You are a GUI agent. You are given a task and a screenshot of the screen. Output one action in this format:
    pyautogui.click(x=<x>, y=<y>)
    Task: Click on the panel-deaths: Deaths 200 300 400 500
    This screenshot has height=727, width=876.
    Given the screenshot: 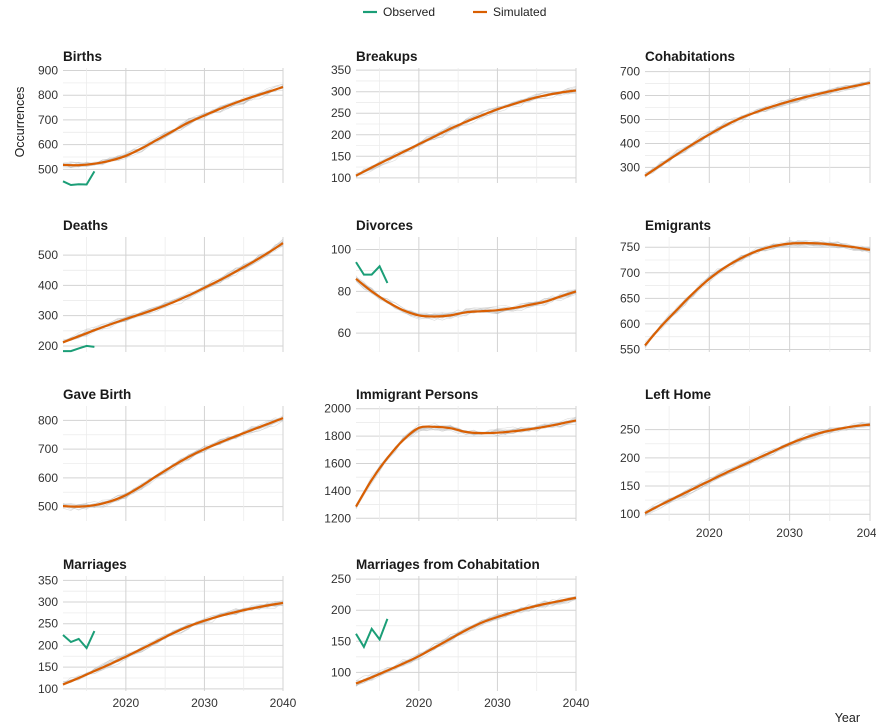 What is the action you would take?
    pyautogui.click(x=161, y=285)
    